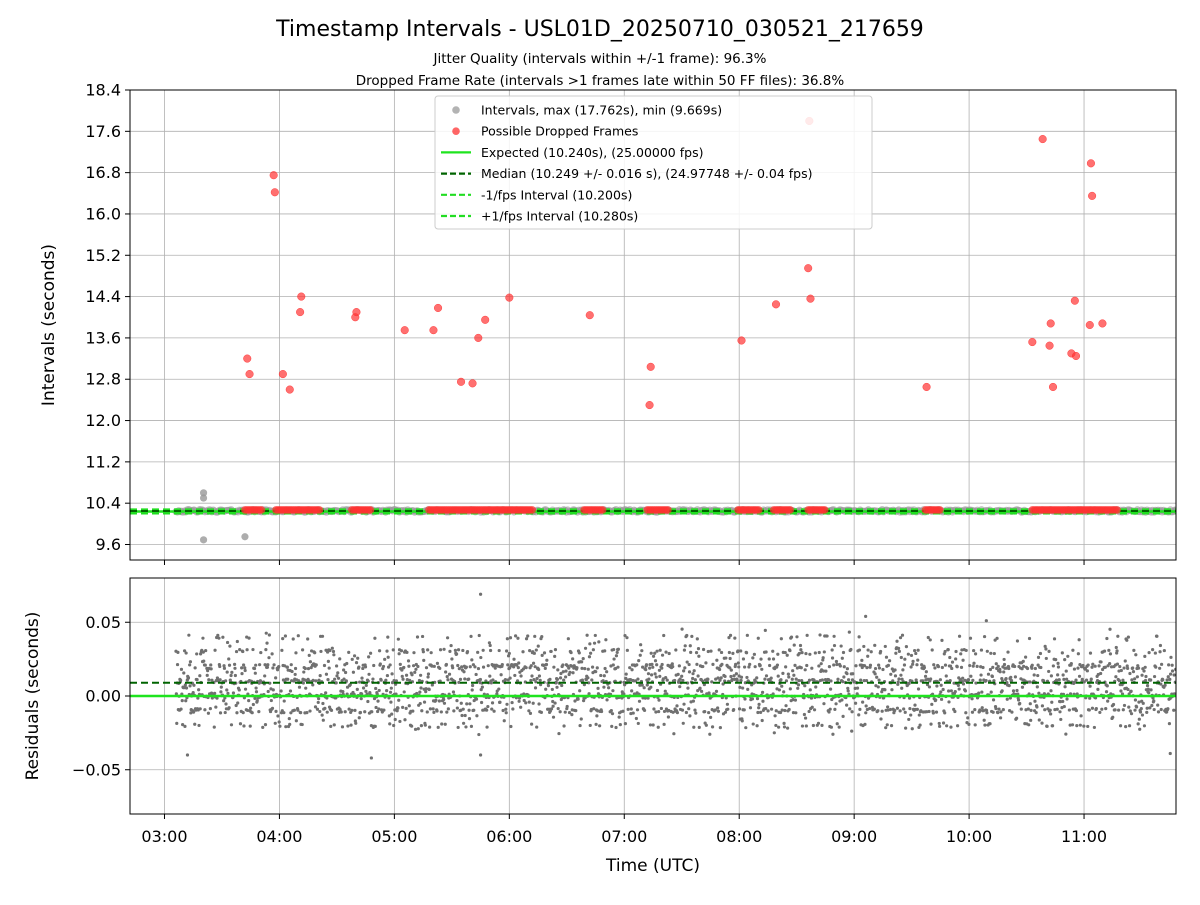 The width and height of the screenshot is (1200, 905). Describe the element at coordinates (33, 696) in the screenshot. I see `residuals-y-axis-label: Residuals (seconds)` at that location.